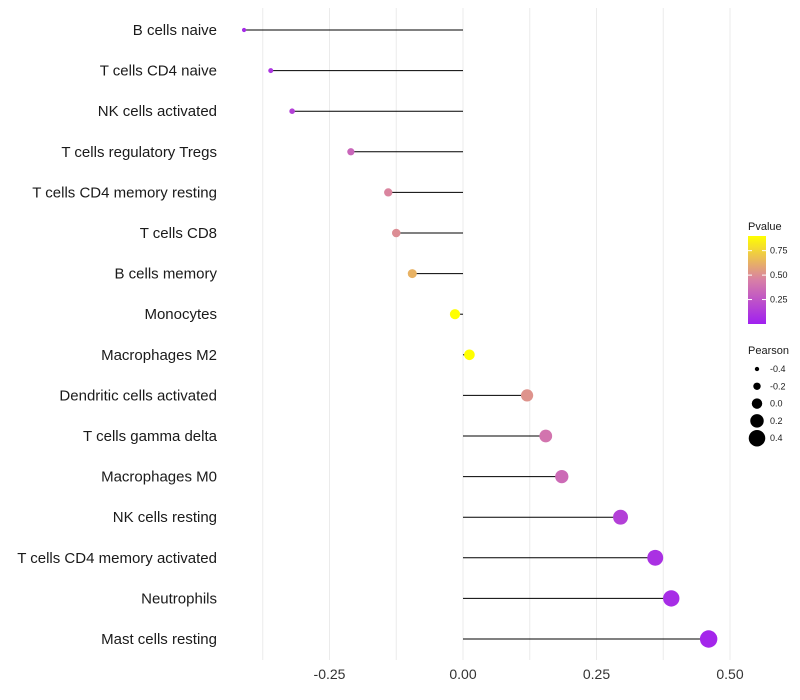 The image size is (800, 700). I want to click on category-label: B cells naive, so click(175, 30).